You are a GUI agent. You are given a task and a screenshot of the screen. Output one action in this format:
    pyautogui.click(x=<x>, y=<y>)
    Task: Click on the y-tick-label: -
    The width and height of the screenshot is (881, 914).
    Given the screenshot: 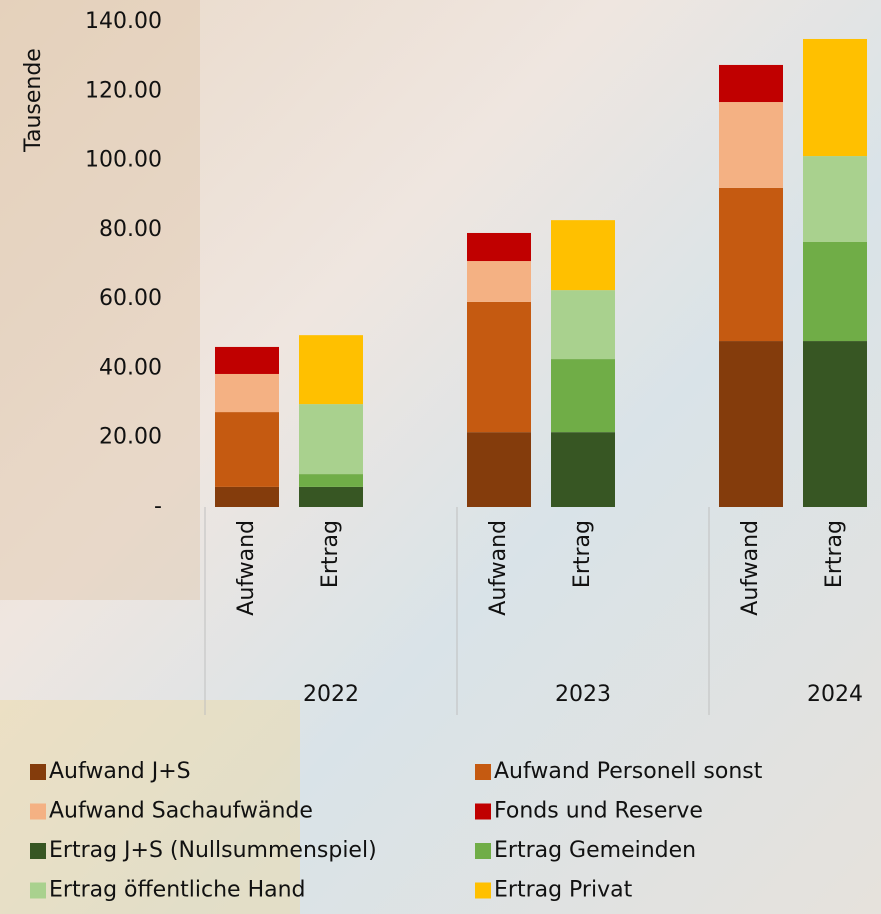 What is the action you would take?
    pyautogui.click(x=158, y=506)
    